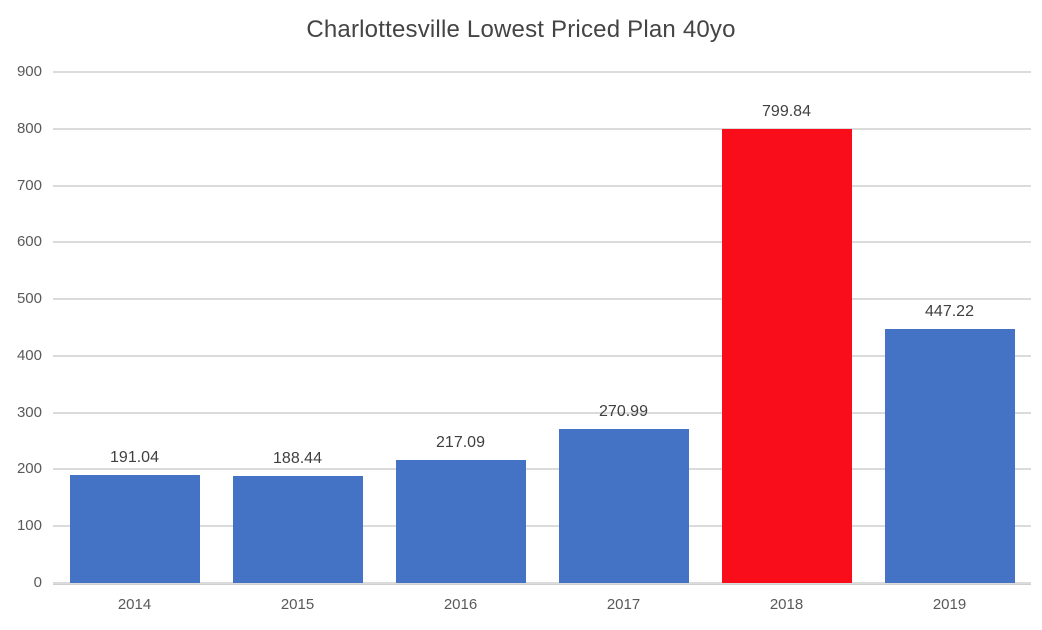  I want to click on y-tick-label: 300, so click(29, 412).